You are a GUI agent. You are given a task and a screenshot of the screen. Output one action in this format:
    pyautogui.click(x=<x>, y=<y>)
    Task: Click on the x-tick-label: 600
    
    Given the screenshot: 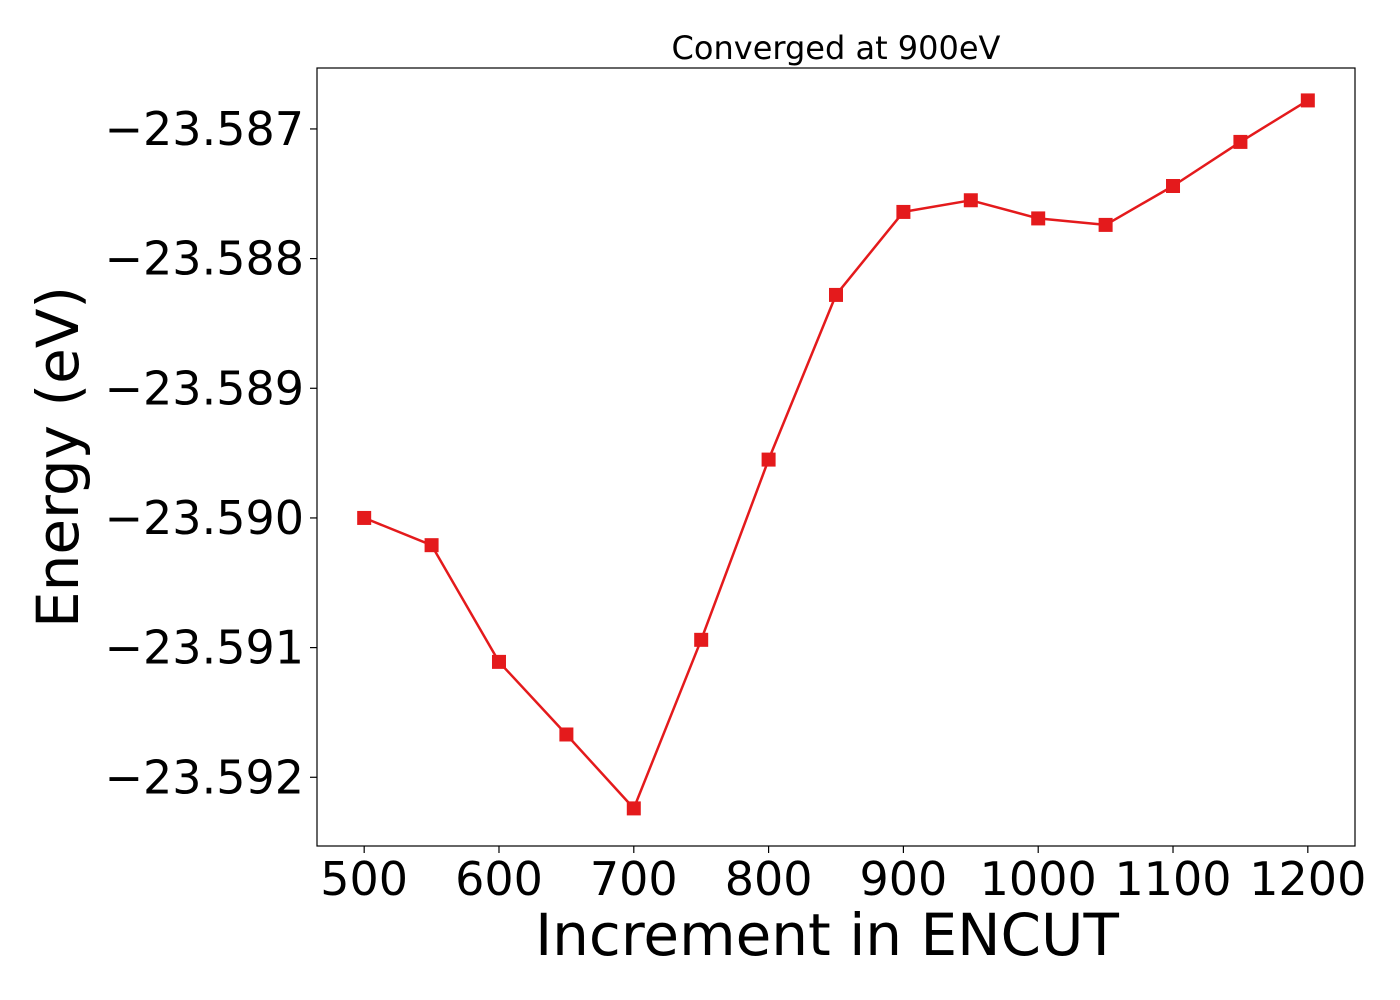 What is the action you would take?
    pyautogui.click(x=499, y=879)
    